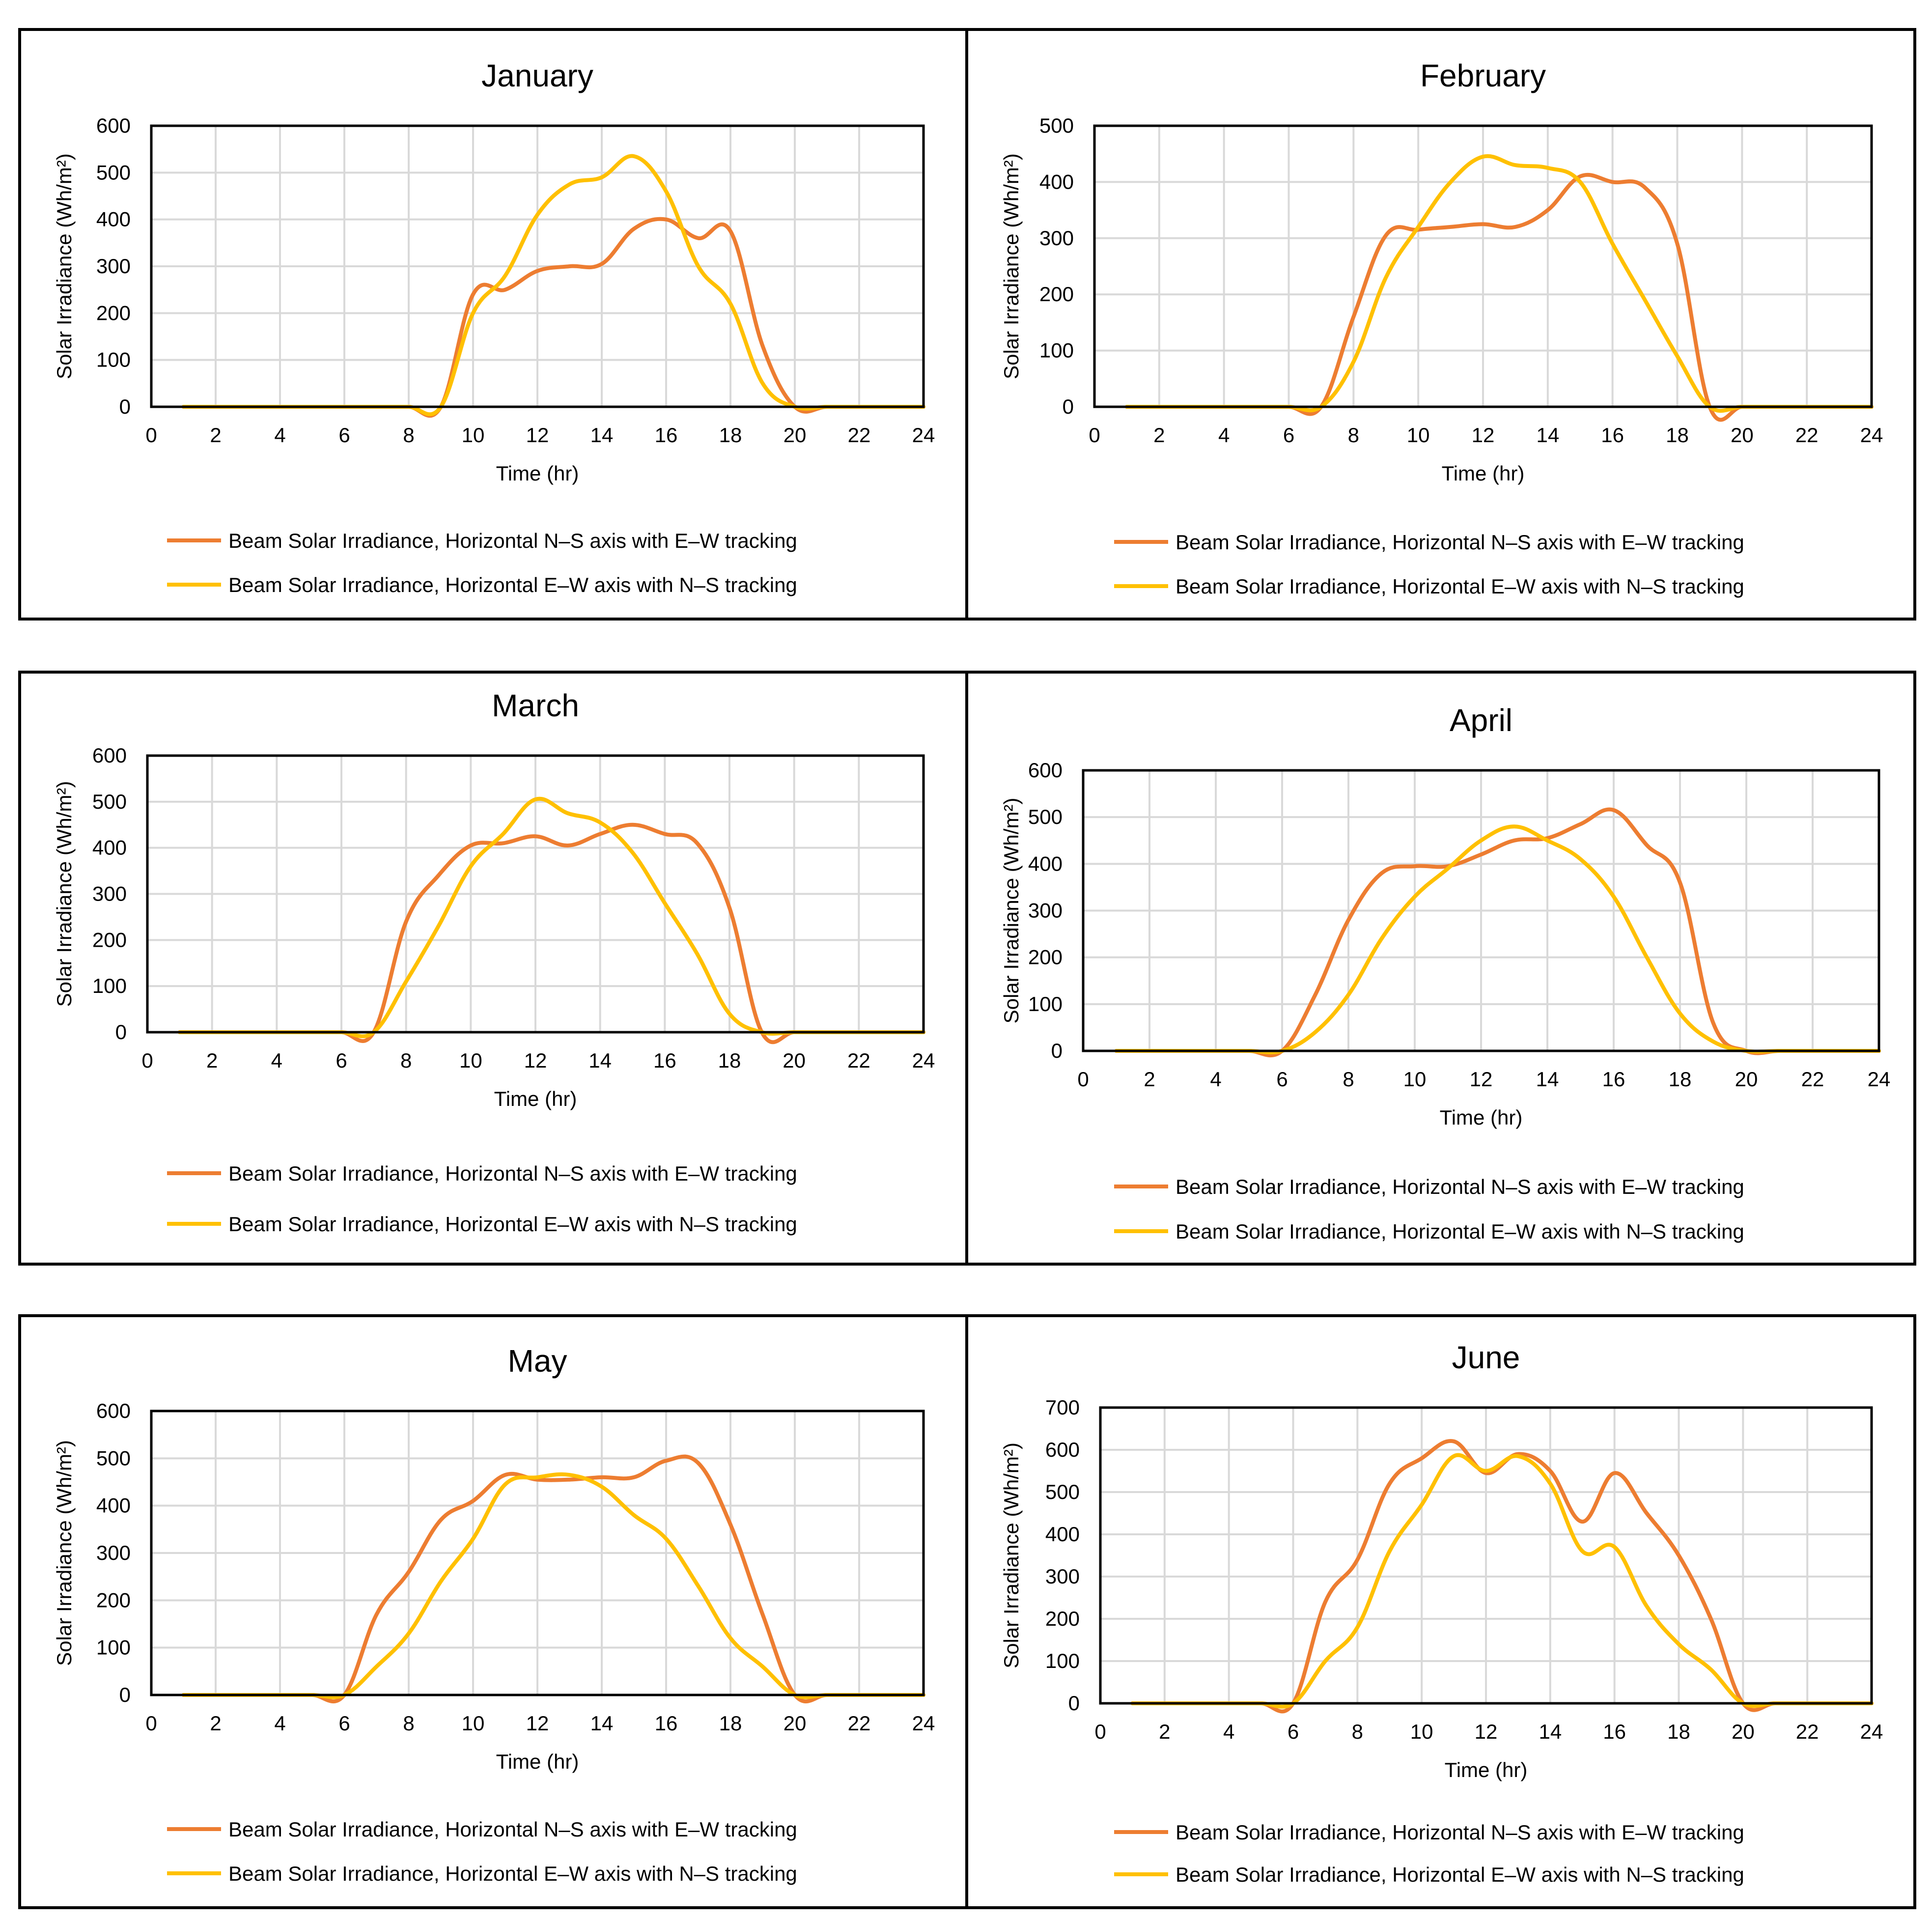 This screenshot has width=1932, height=1919. What do you see at coordinates (1062, 1408) in the screenshot?
I see `y-tick-label: 700` at bounding box center [1062, 1408].